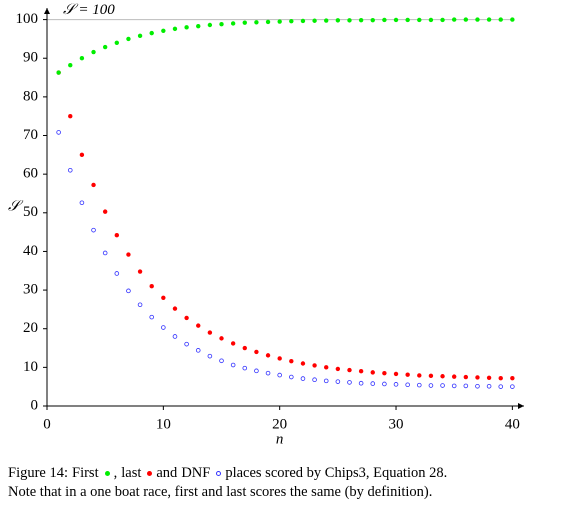 The height and width of the screenshot is (506, 562). What do you see at coordinates (396, 424) in the screenshot?
I see `x-tick-label: 30` at bounding box center [396, 424].